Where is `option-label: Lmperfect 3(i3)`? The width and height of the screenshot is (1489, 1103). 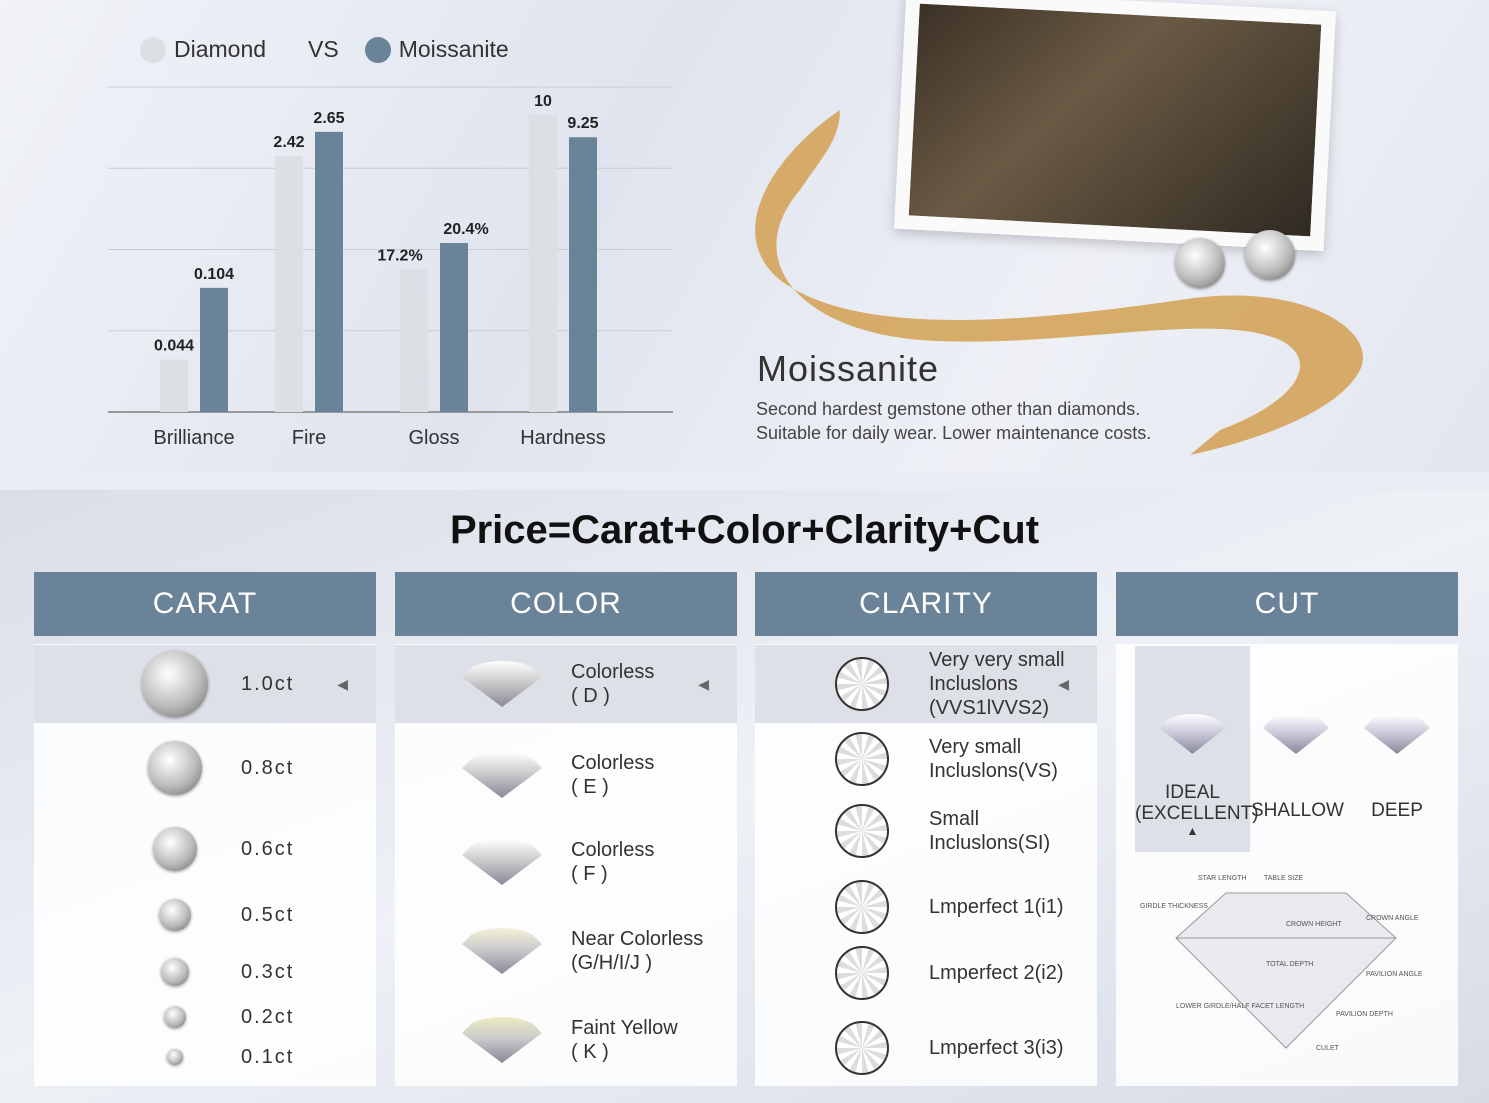 option-label: Lmperfect 3(i3) is located at coordinates (996, 1048).